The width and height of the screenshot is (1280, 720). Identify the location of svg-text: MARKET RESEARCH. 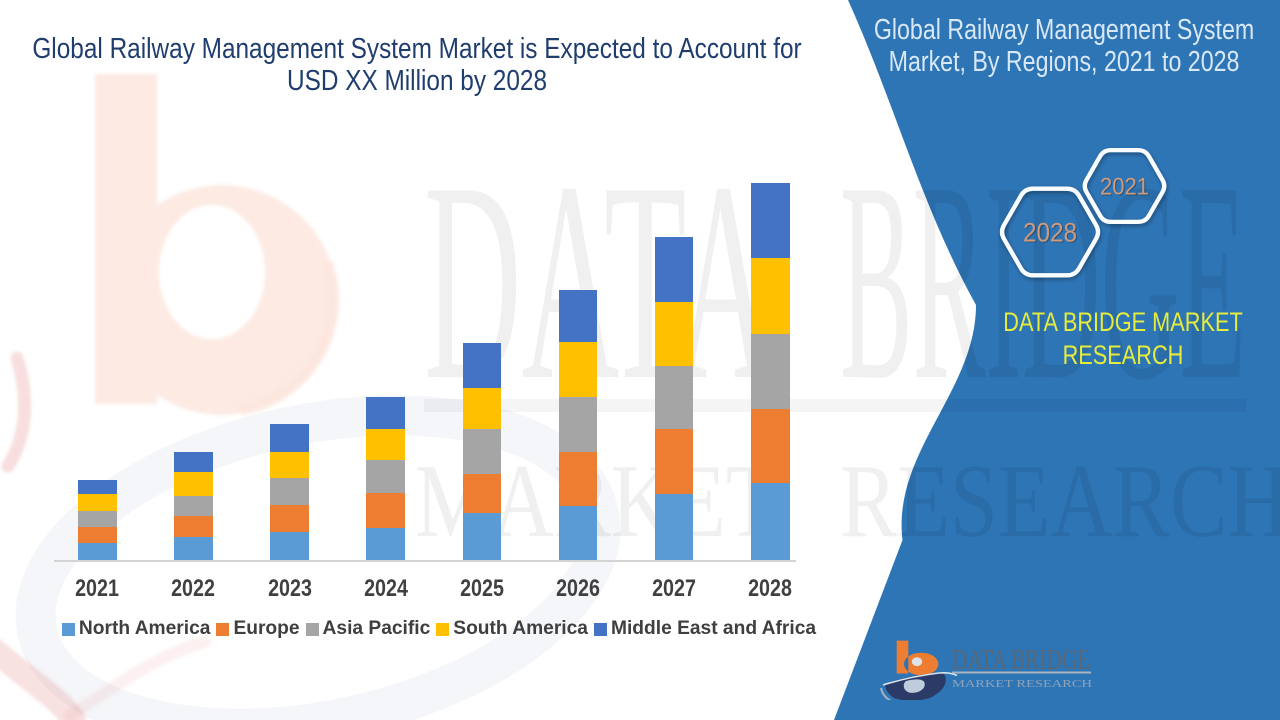
(1022, 684).